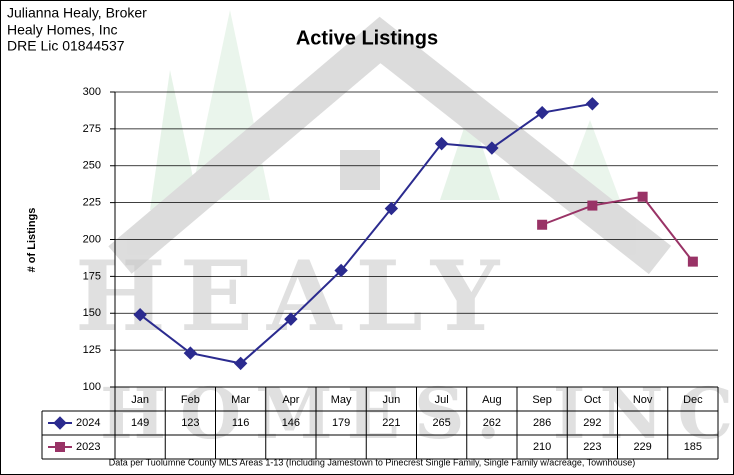 The height and width of the screenshot is (475, 734). What do you see at coordinates (140, 400) in the screenshot?
I see `x-tick-label: Jan` at bounding box center [140, 400].